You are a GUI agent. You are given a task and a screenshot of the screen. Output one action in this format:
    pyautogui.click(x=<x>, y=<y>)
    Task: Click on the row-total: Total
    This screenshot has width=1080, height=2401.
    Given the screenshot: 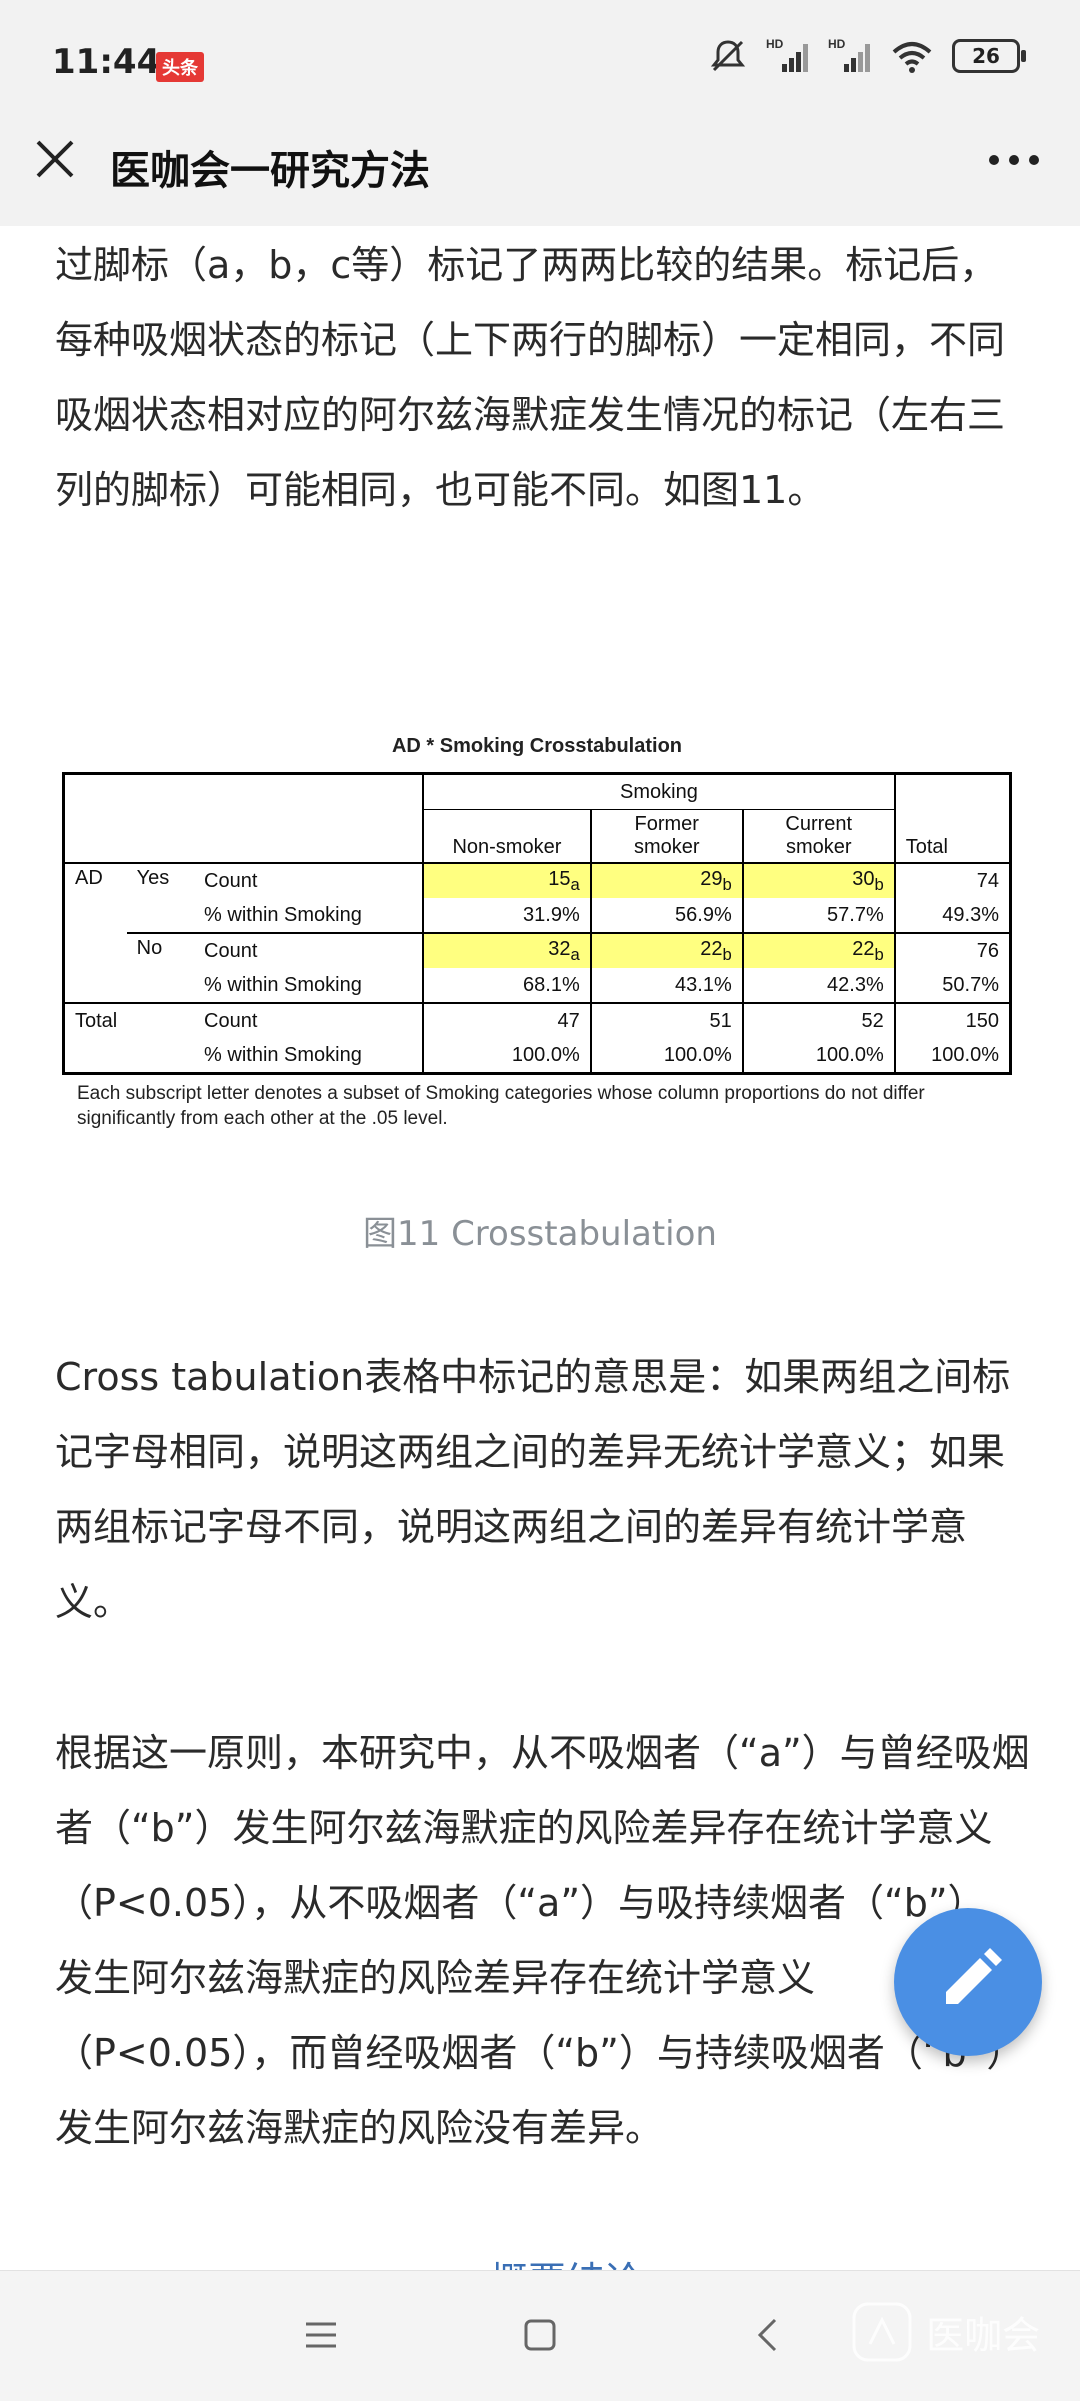 What is the action you would take?
    pyautogui.click(x=129, y=1020)
    